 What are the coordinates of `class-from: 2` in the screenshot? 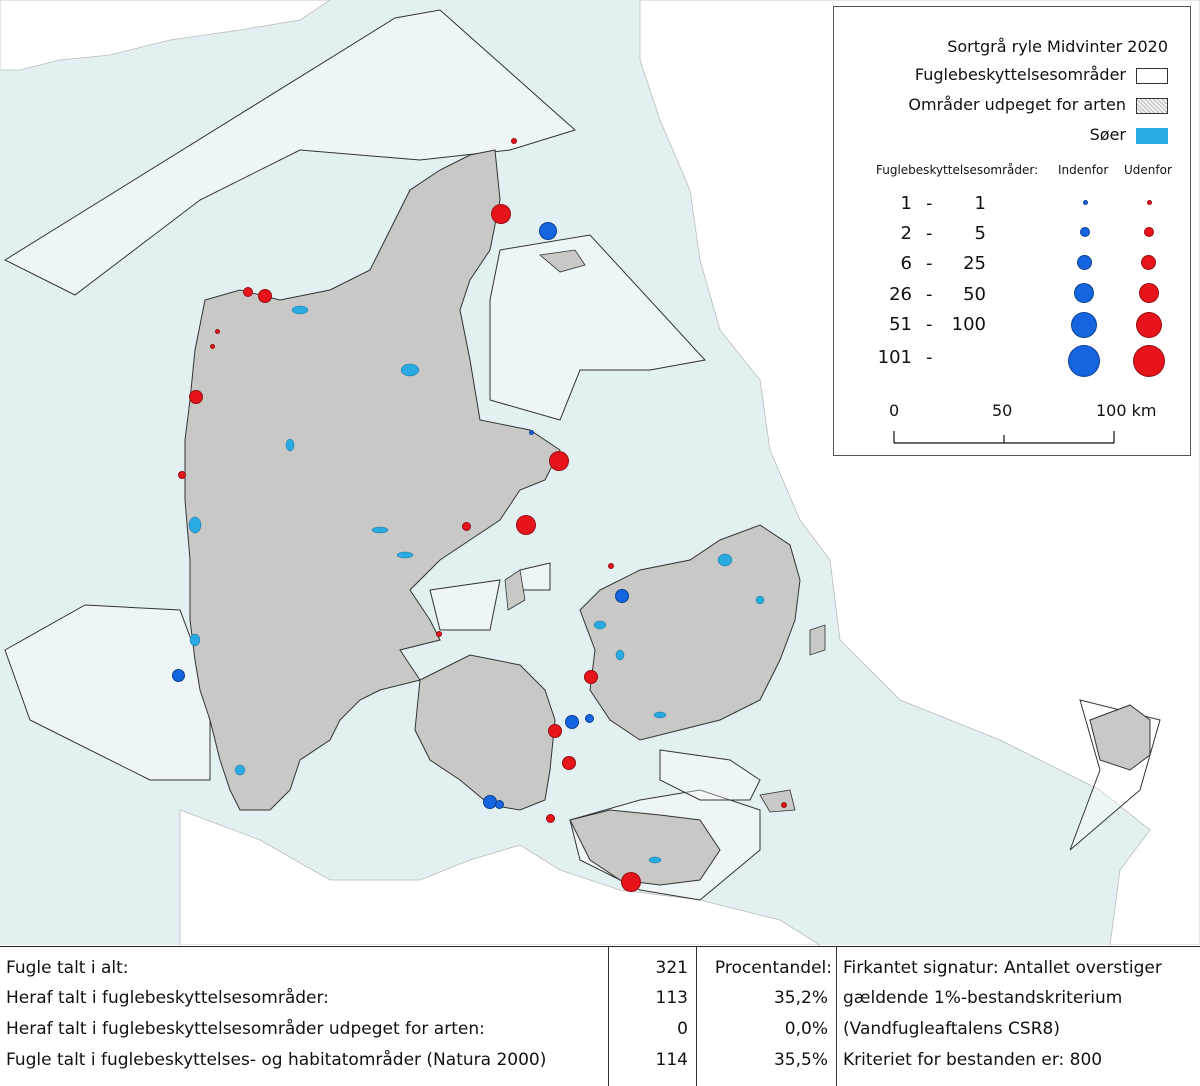 It's located at (906, 233).